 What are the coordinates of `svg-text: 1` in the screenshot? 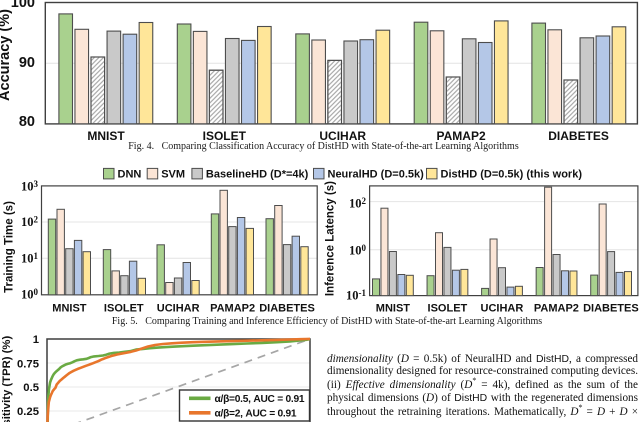 It's located at (36, 340).